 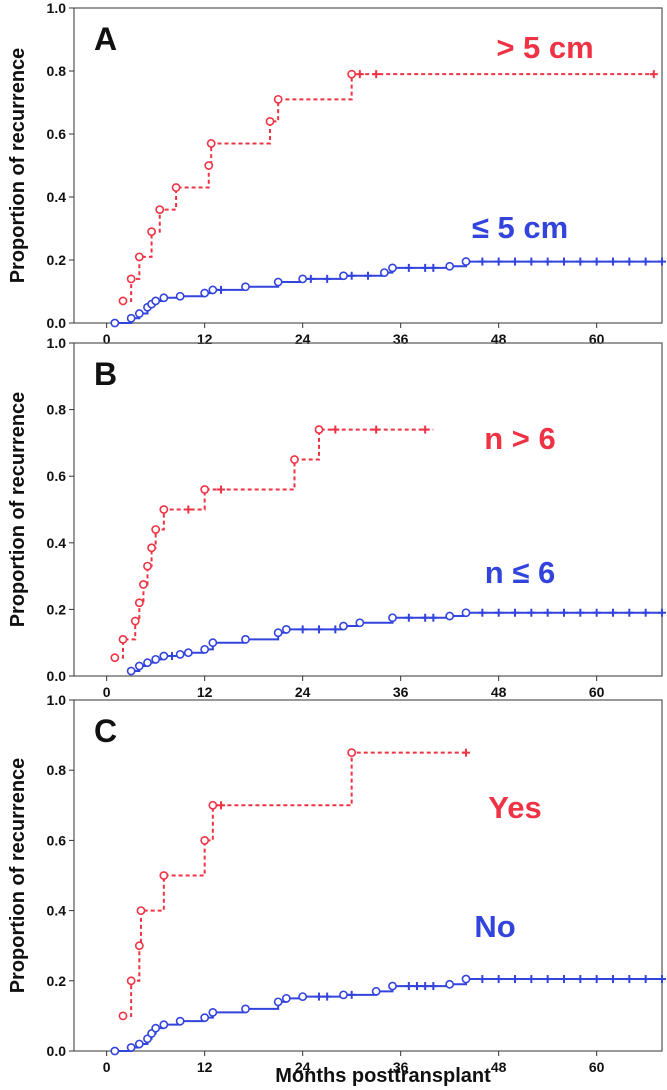 What do you see at coordinates (105, 374) in the screenshot?
I see `panel-label: B` at bounding box center [105, 374].